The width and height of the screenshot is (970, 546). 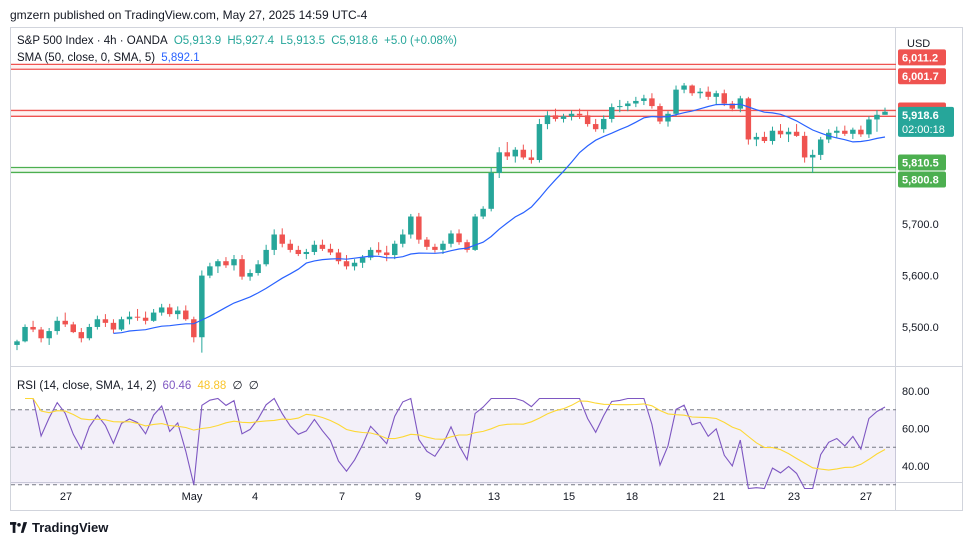 I want to click on price-badge: 6,011.2, so click(x=922, y=57).